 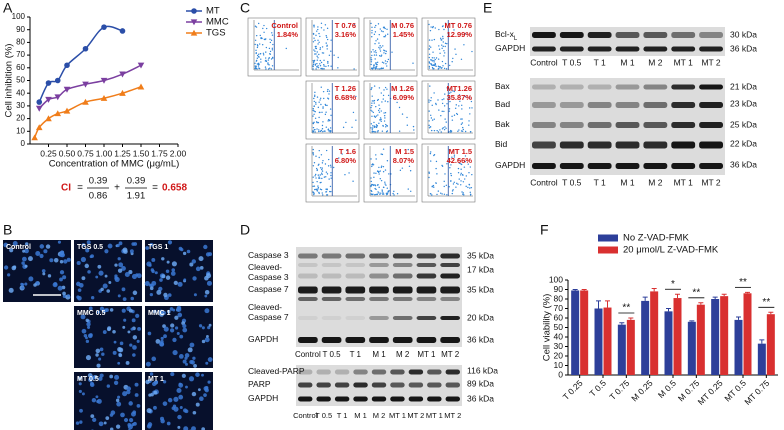 I want to click on lane-label: M 2, so click(x=655, y=182).